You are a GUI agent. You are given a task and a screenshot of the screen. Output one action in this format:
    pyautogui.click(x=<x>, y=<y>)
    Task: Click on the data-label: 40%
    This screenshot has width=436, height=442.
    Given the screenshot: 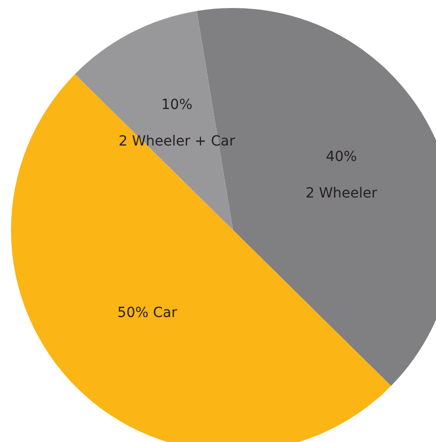 What is the action you would take?
    pyautogui.click(x=341, y=157)
    